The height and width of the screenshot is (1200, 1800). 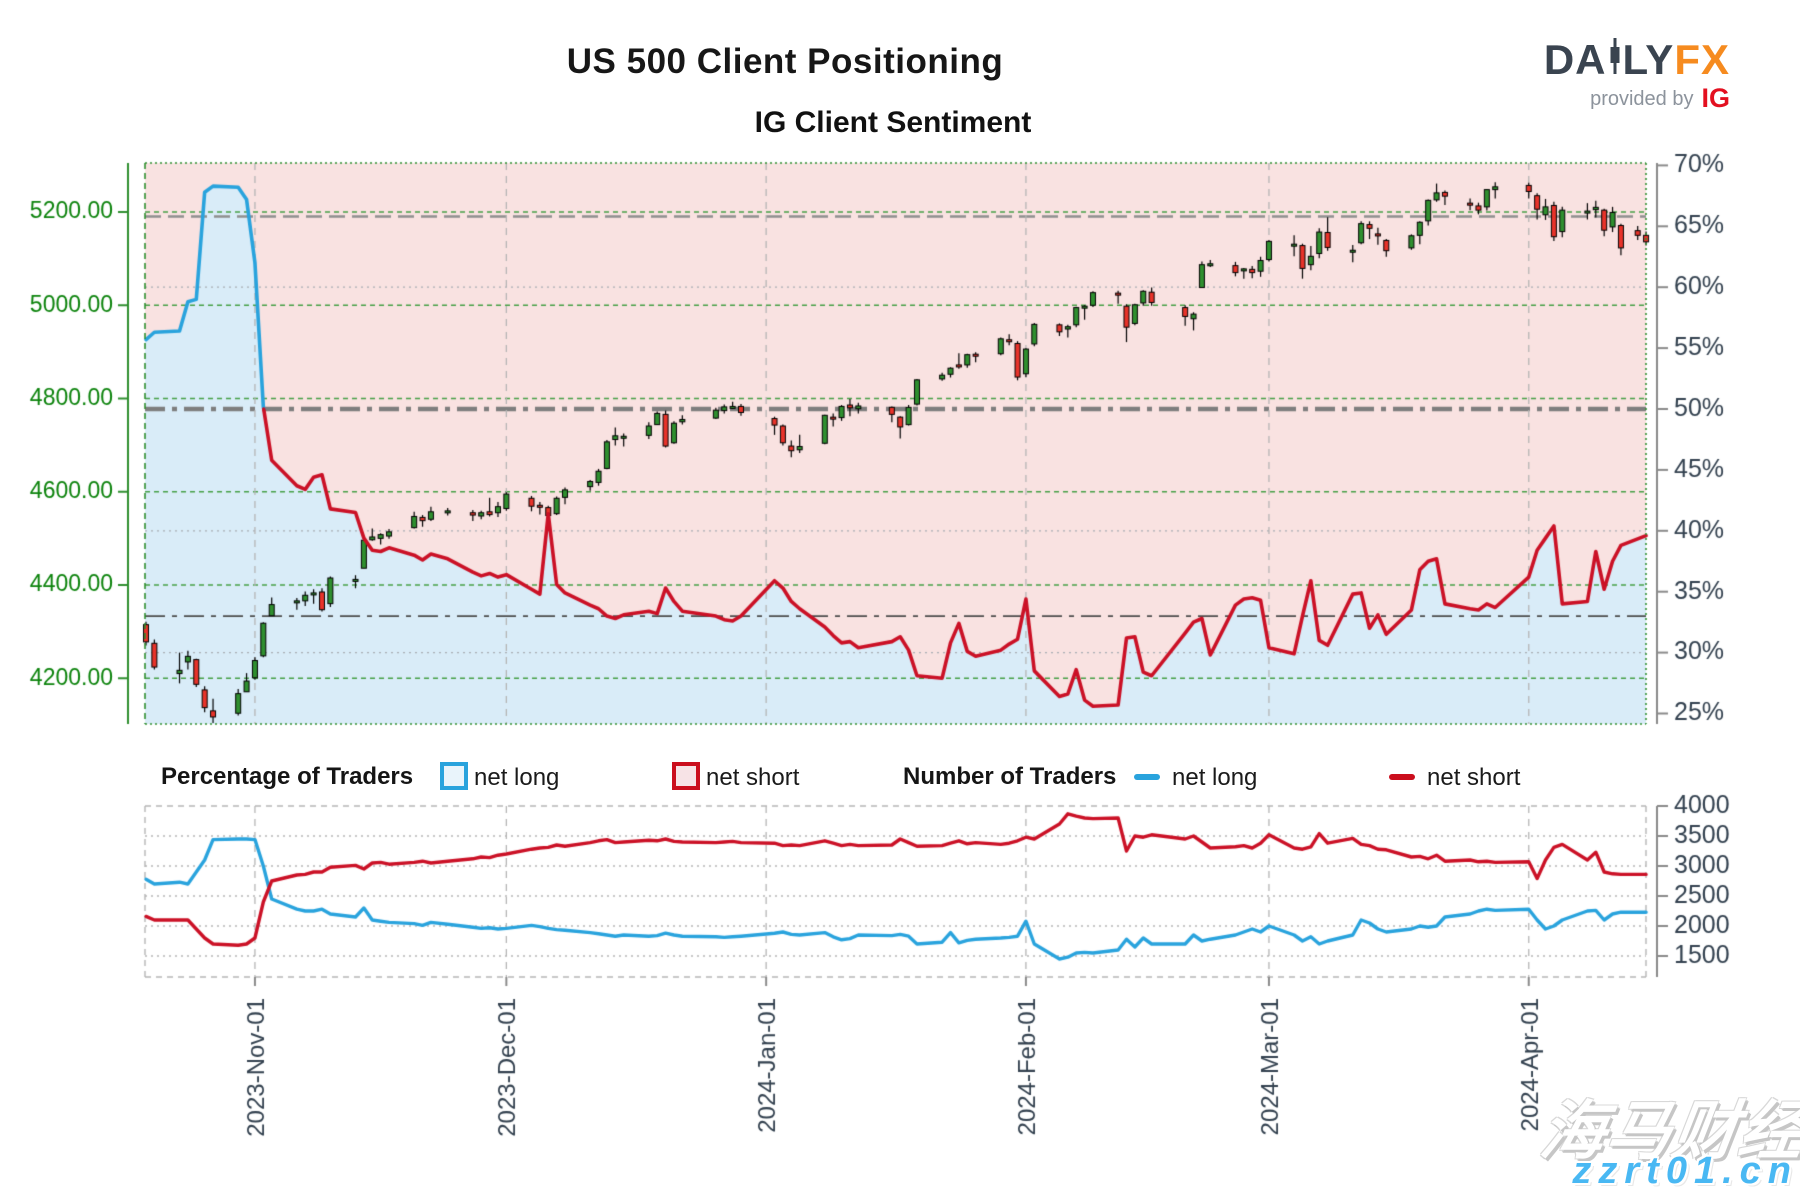 What do you see at coordinates (1702, 59) in the screenshot?
I see `logo-text-fx: FX` at bounding box center [1702, 59].